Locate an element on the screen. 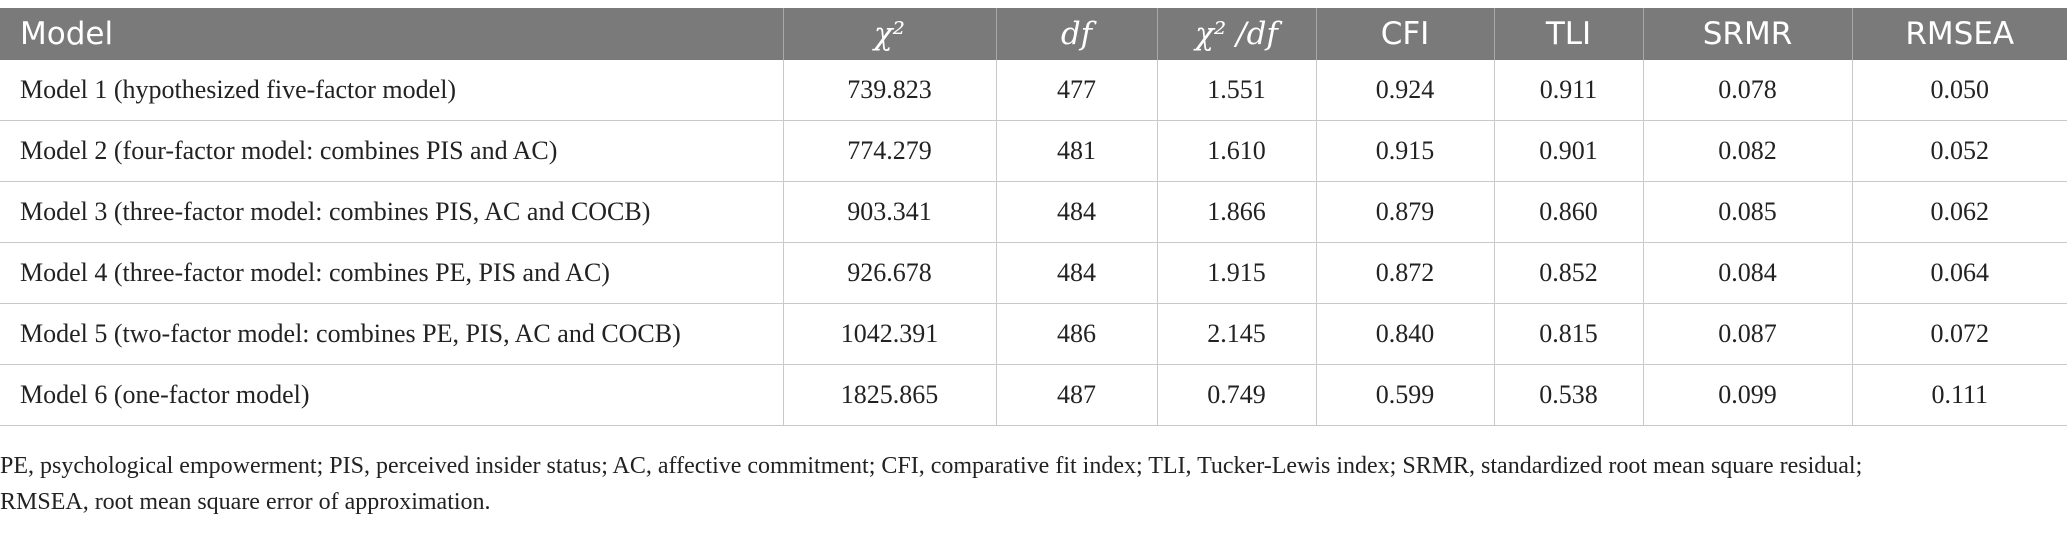  cell-rmsea: 0.111 is located at coordinates (1959, 395).